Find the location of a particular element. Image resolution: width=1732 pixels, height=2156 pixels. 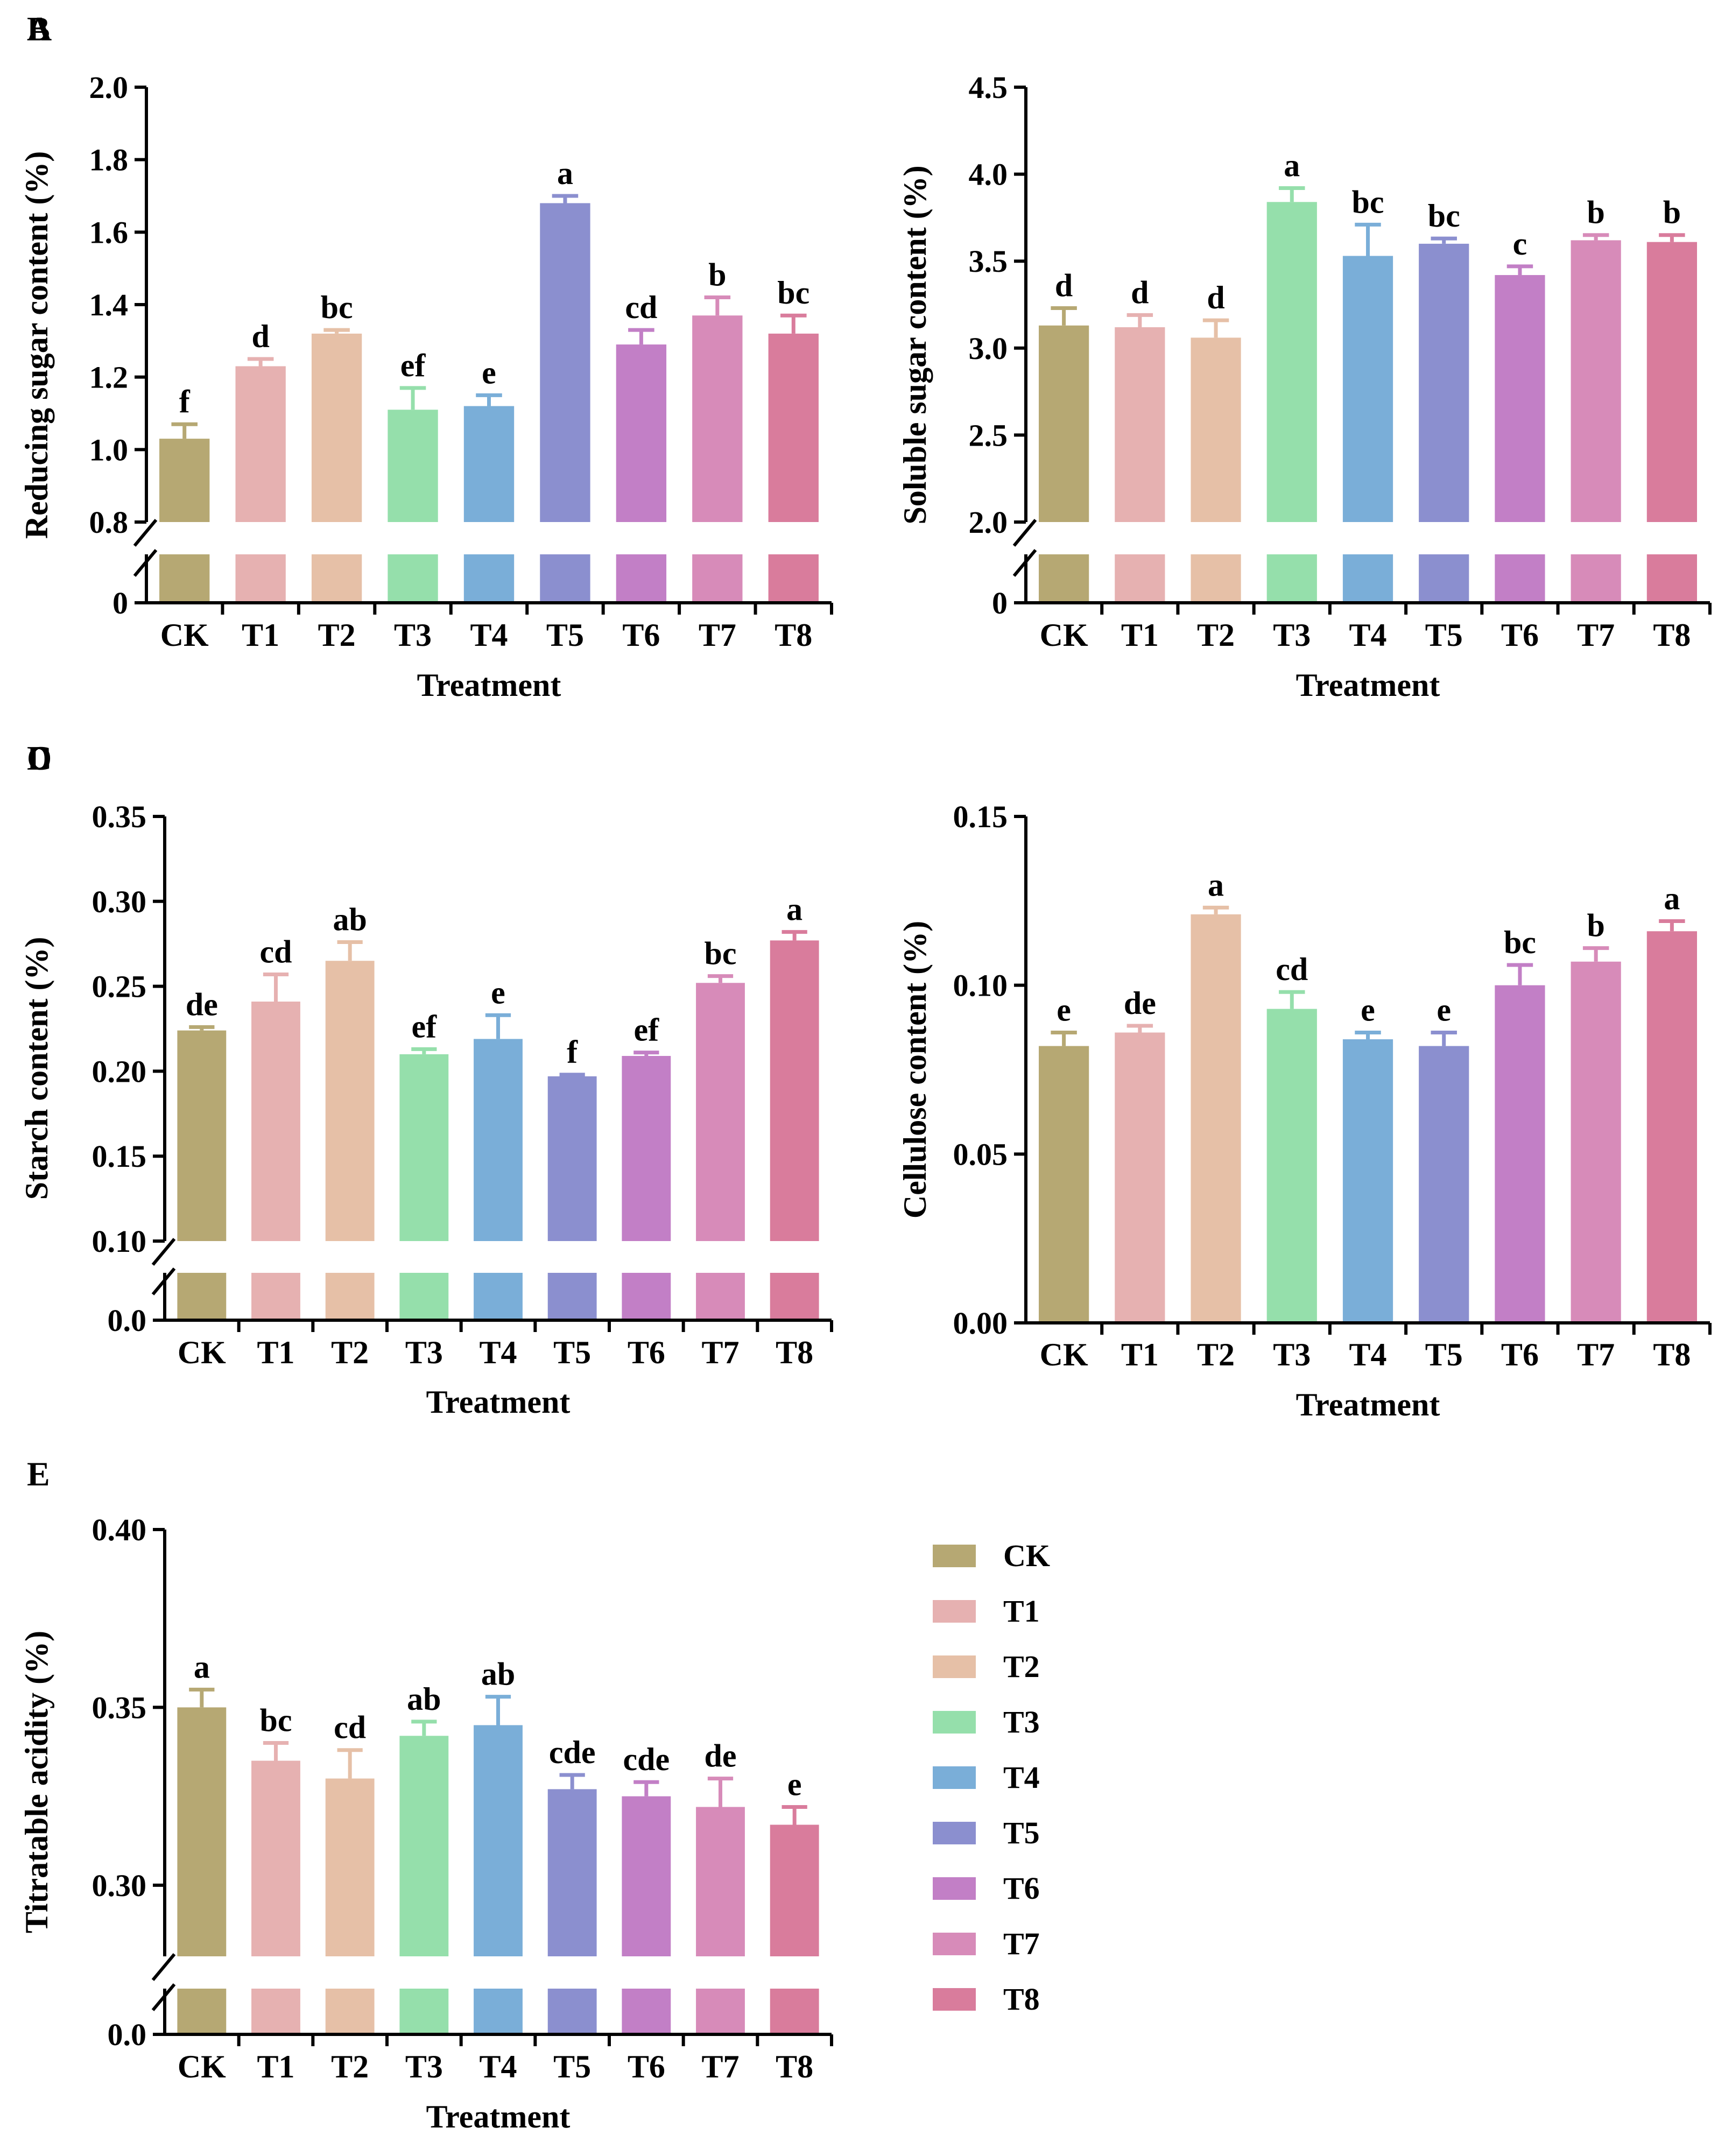

y-tick-label: 0.25 is located at coordinates (119, 986).